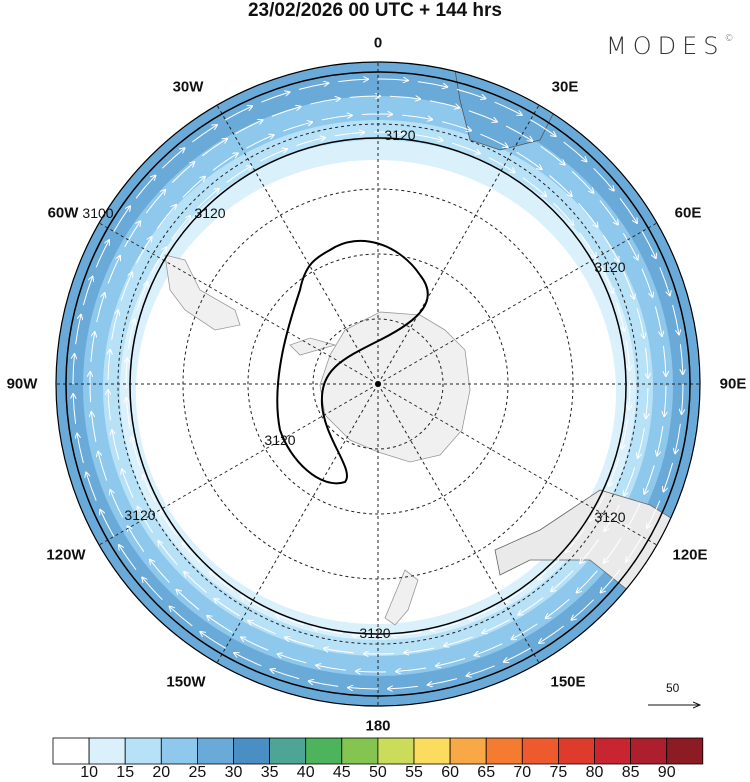  I want to click on longitude-label: 120E, so click(690, 555).